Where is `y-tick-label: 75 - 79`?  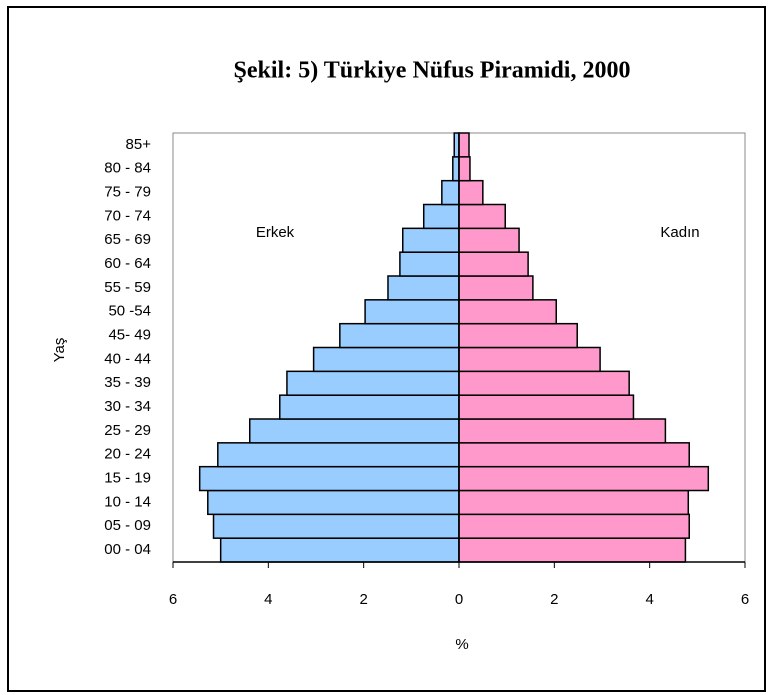
y-tick-label: 75 - 79 is located at coordinates (127, 192).